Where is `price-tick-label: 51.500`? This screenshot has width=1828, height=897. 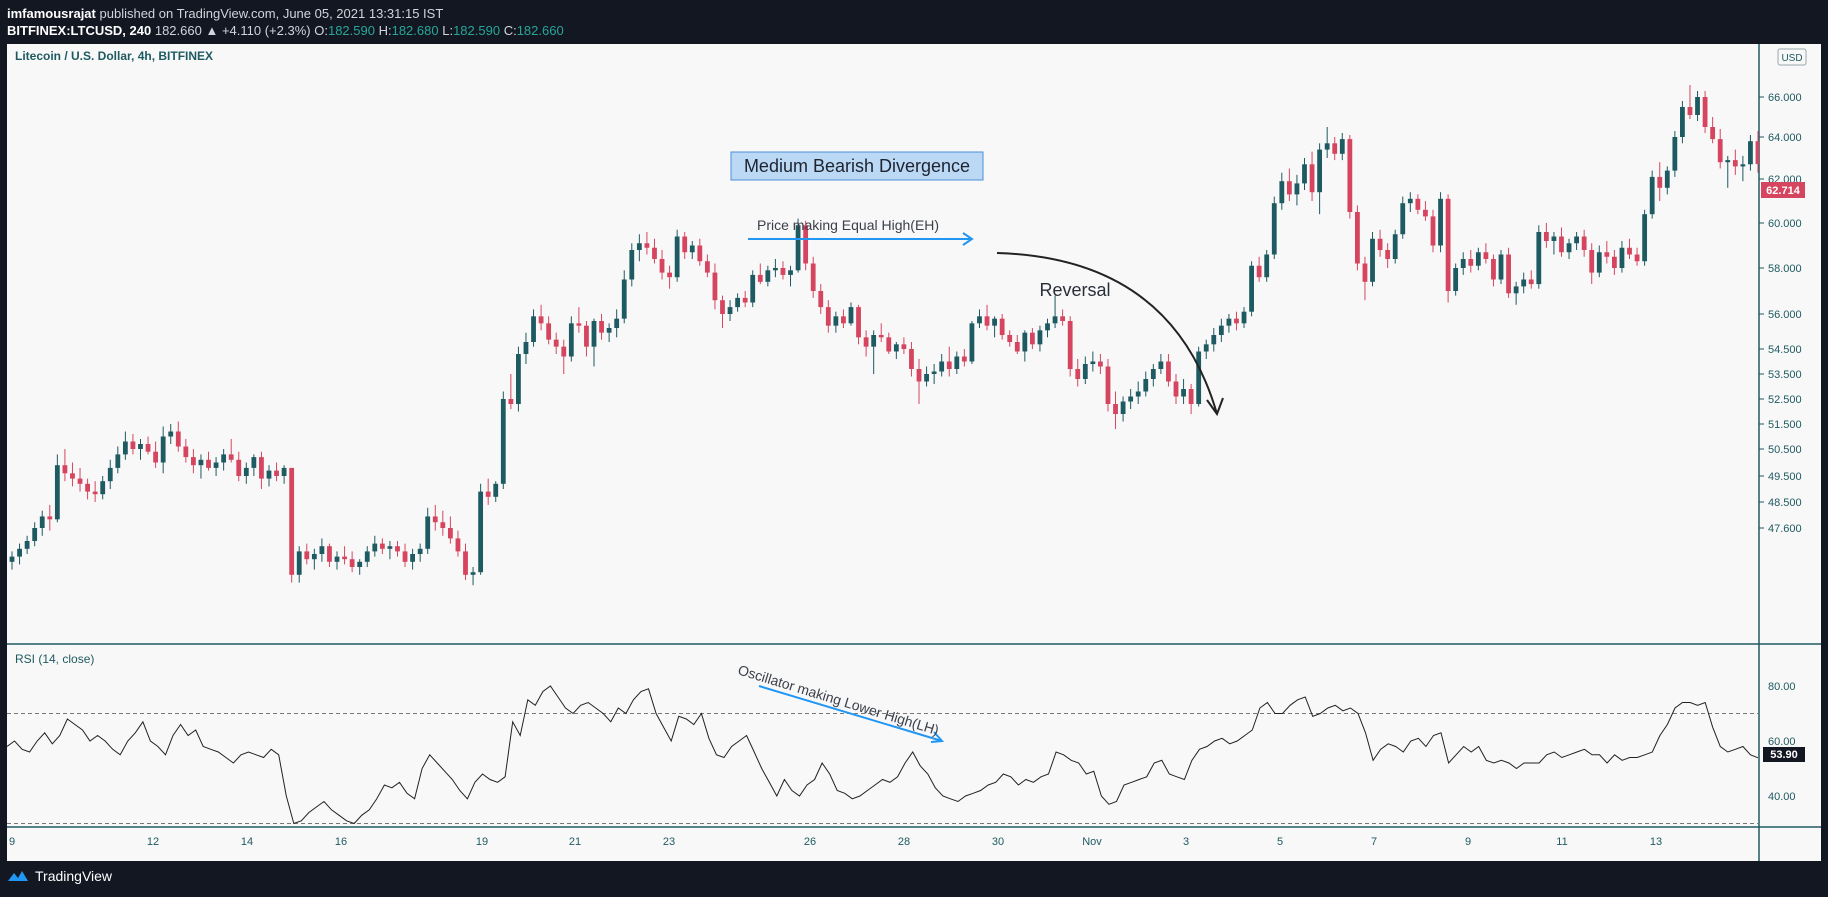
price-tick-label: 51.500 is located at coordinates (1785, 425).